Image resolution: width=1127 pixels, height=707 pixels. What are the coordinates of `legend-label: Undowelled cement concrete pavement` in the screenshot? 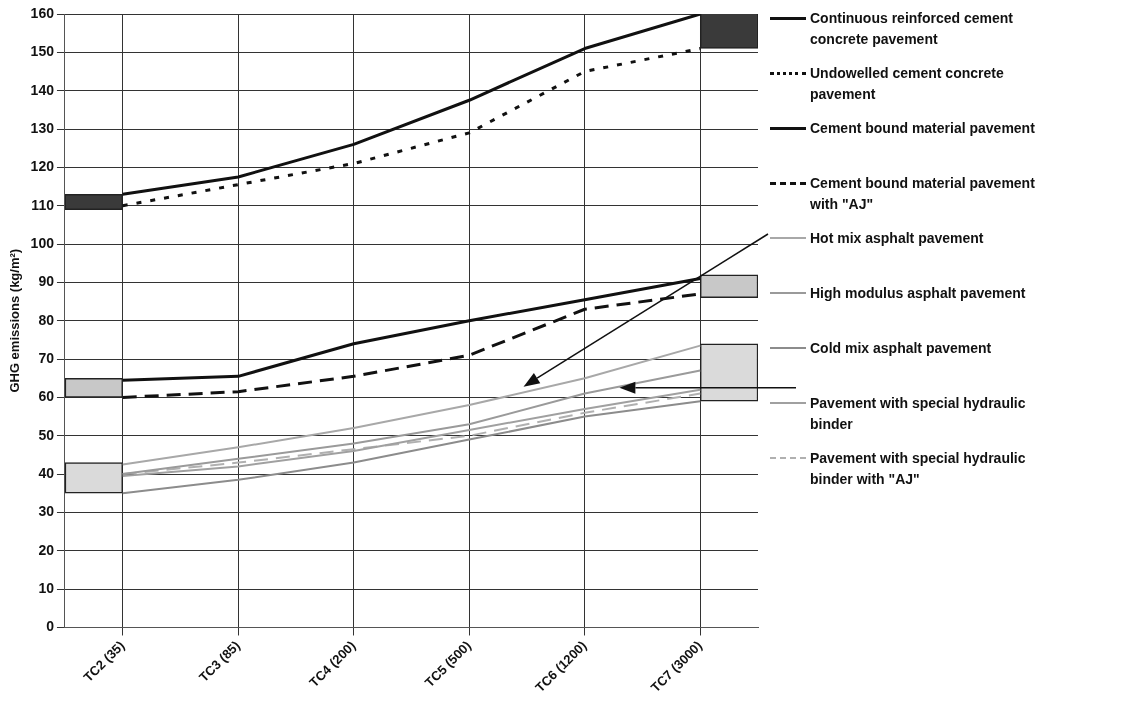 It's located at (907, 84).